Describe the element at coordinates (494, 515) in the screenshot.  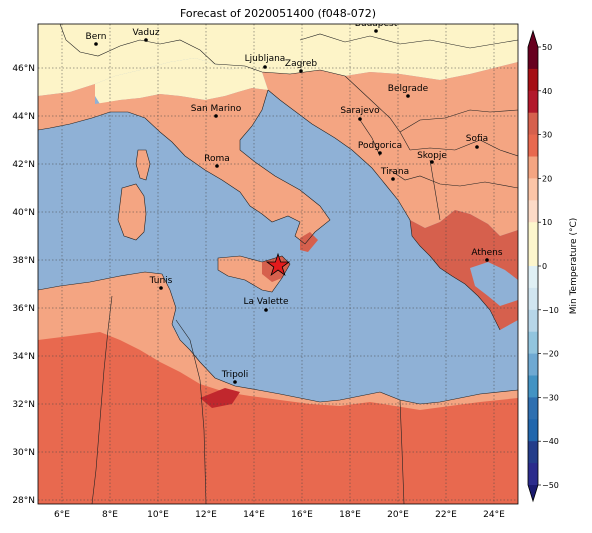
I see `x-tick-label: 24°E` at that location.